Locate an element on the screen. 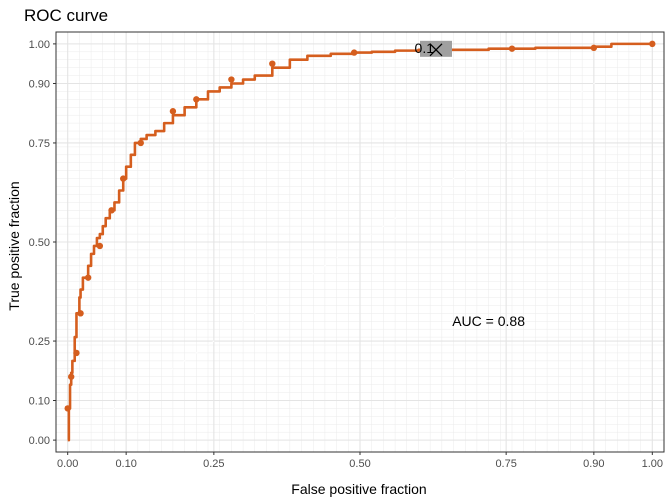  auc-annotation: AUC = 0.88 is located at coordinates (488, 321).